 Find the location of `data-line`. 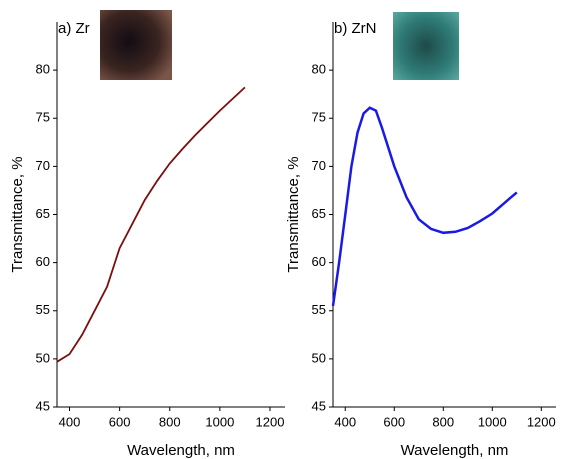

data-line is located at coordinates (424, 206).